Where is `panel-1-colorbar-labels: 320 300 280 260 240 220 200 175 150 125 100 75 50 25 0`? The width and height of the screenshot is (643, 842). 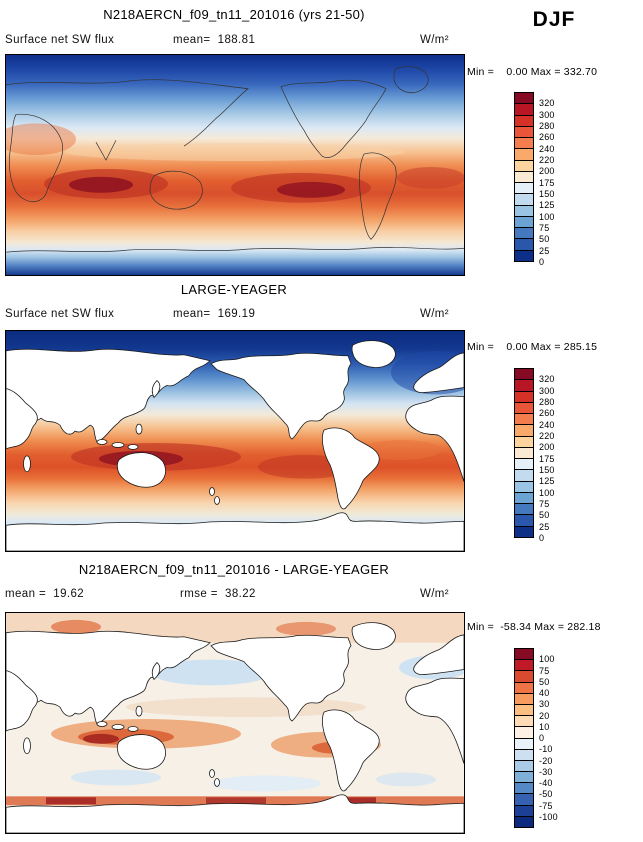
panel-1-colorbar-labels: 320 300 280 260 240 220 200 175 150 125 100 75 50 25 0 is located at coordinates (547, 182).